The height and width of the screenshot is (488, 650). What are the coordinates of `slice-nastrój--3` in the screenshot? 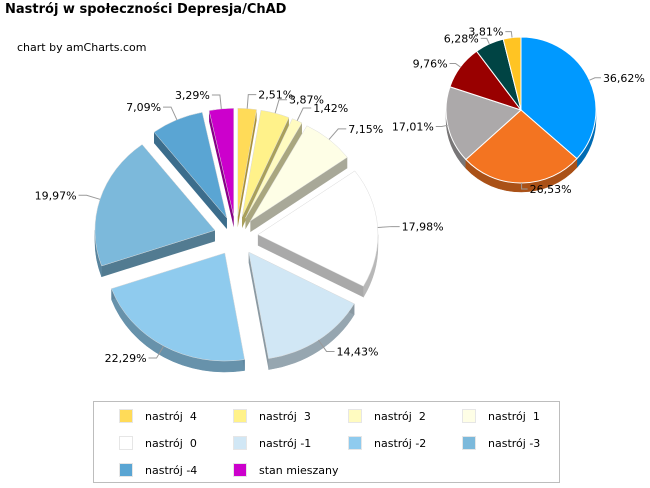 It's located at (155, 205).